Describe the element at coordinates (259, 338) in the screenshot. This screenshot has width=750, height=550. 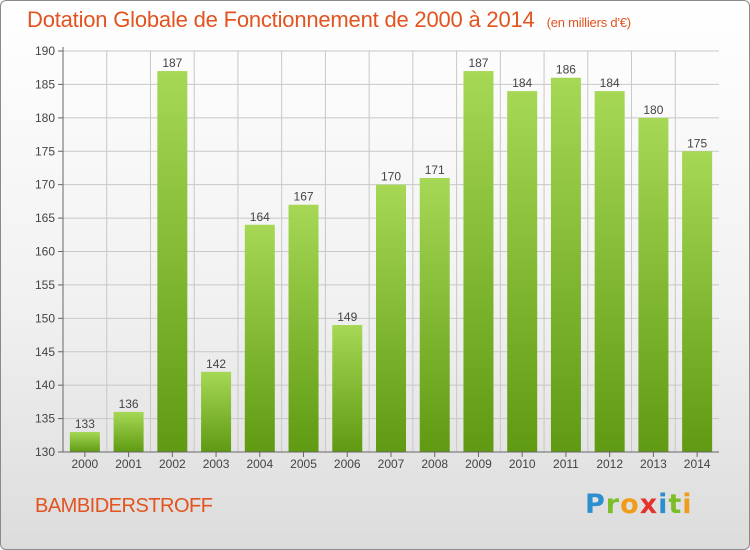
I see `bar-2004` at that location.